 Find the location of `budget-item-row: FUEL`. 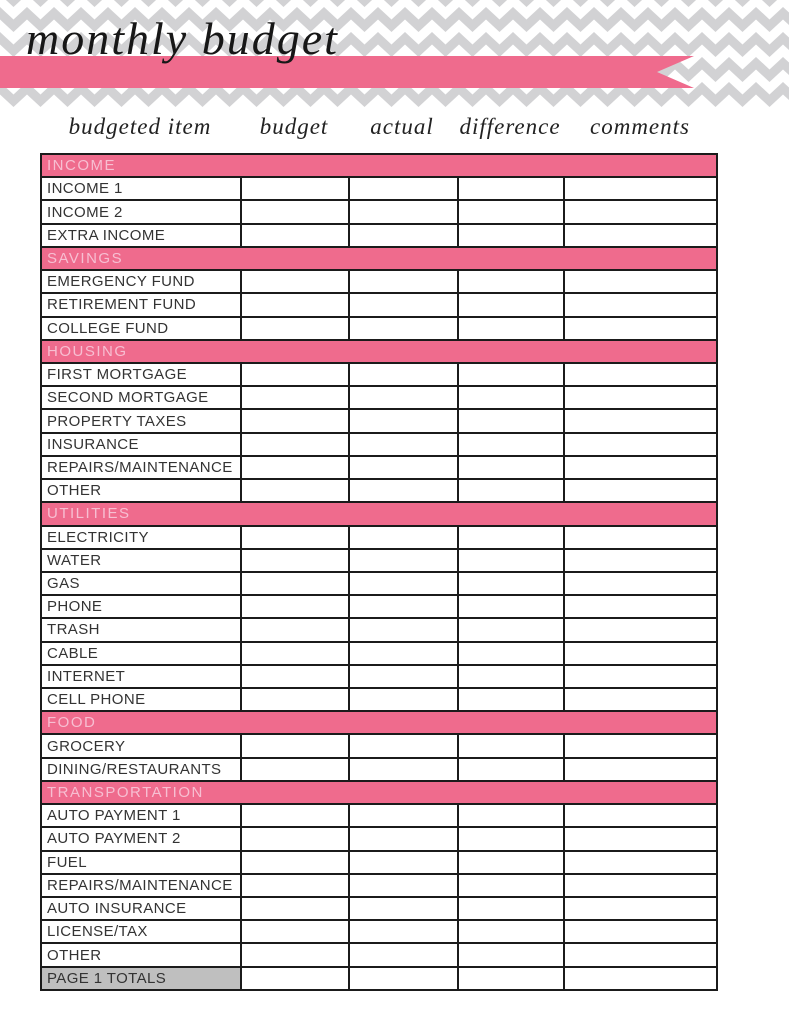

budget-item-row: FUEL is located at coordinates (379, 862).